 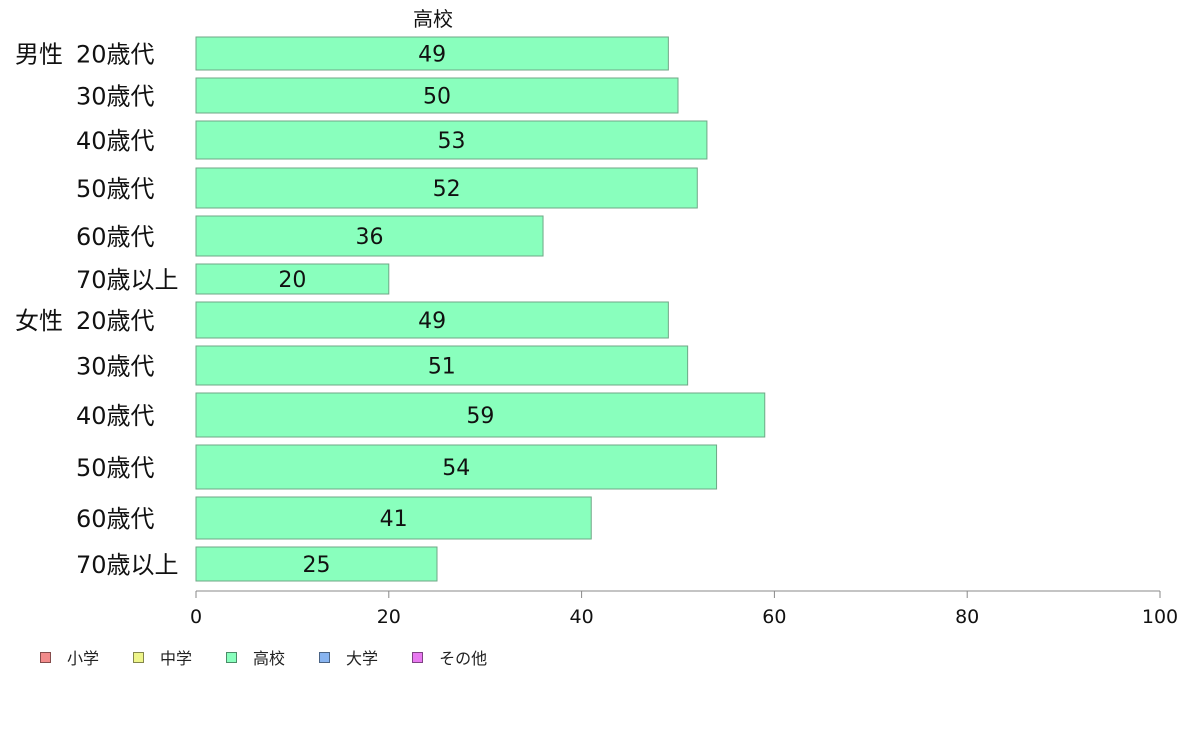 I want to click on bar-value-label: 53, so click(x=451, y=141).